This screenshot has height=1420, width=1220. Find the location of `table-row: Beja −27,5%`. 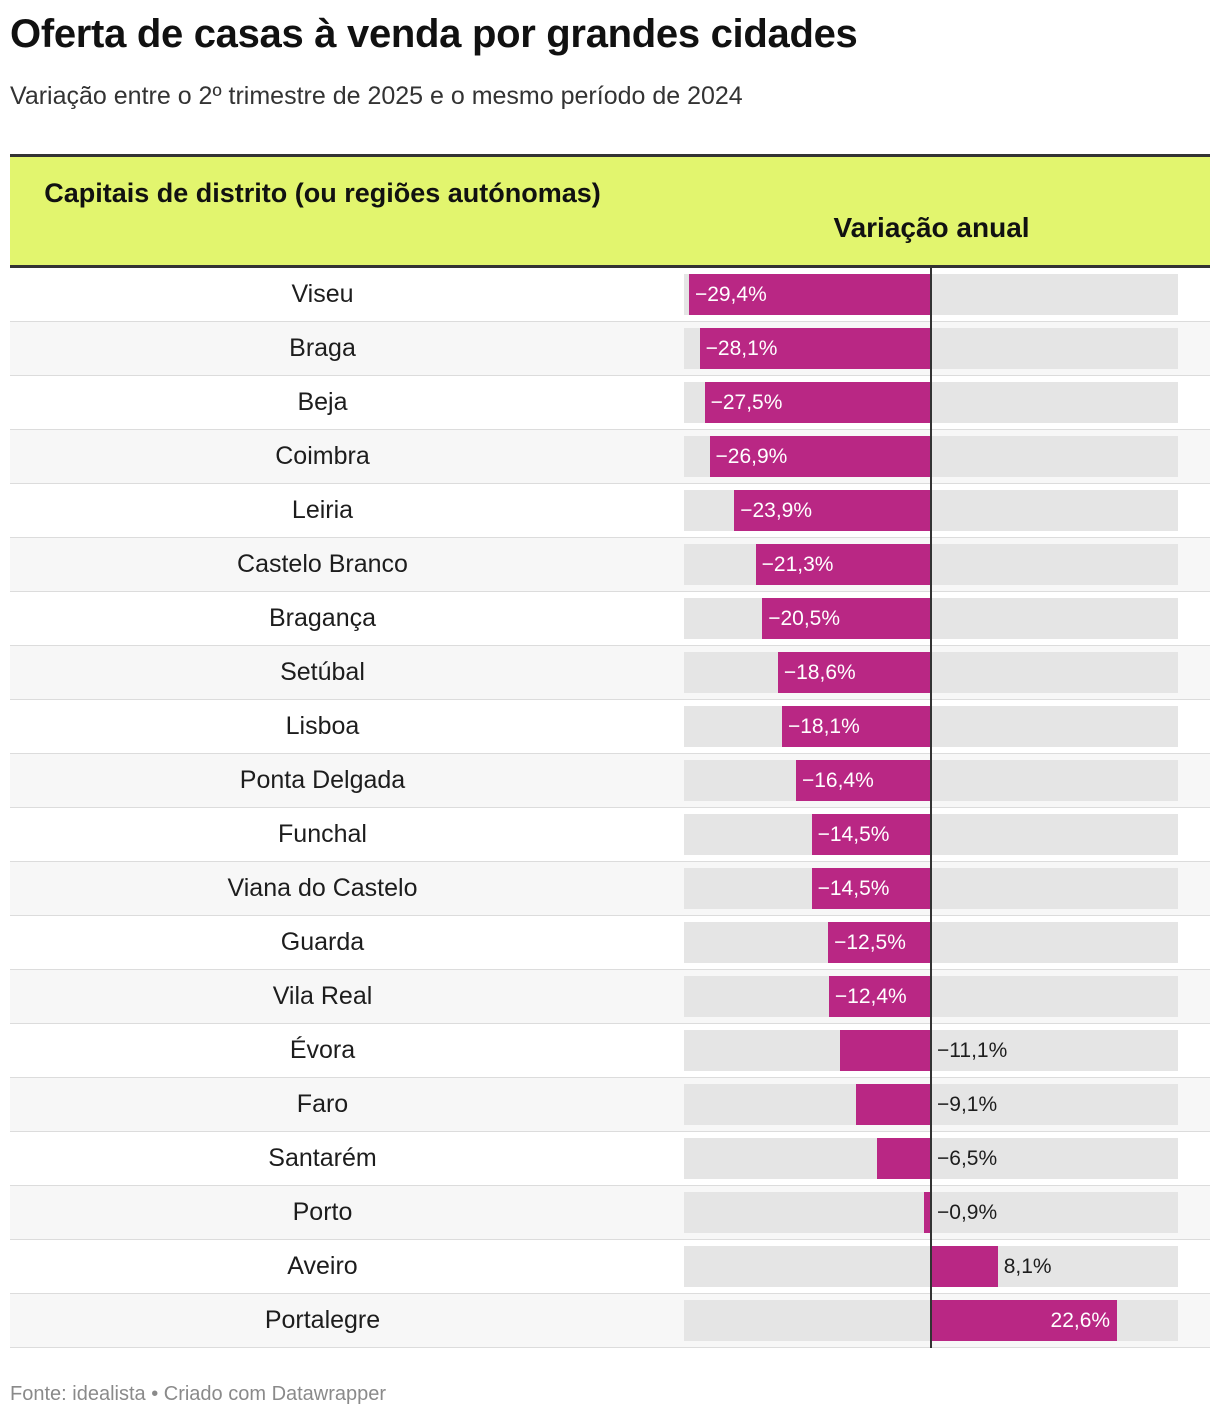

table-row: Beja −27,5% is located at coordinates (610, 403).